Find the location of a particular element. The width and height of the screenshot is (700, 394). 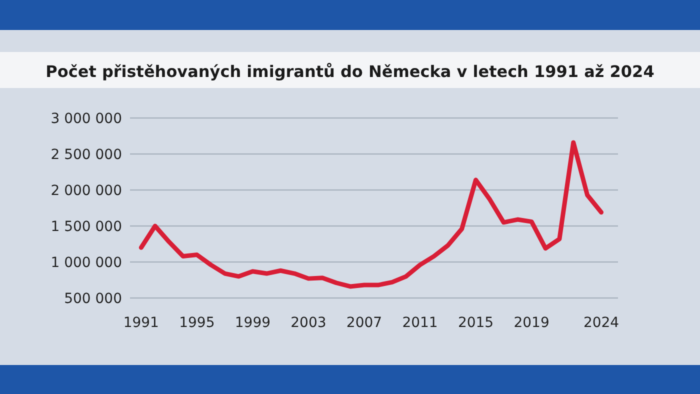

x-tick-label: 2007 is located at coordinates (364, 323).